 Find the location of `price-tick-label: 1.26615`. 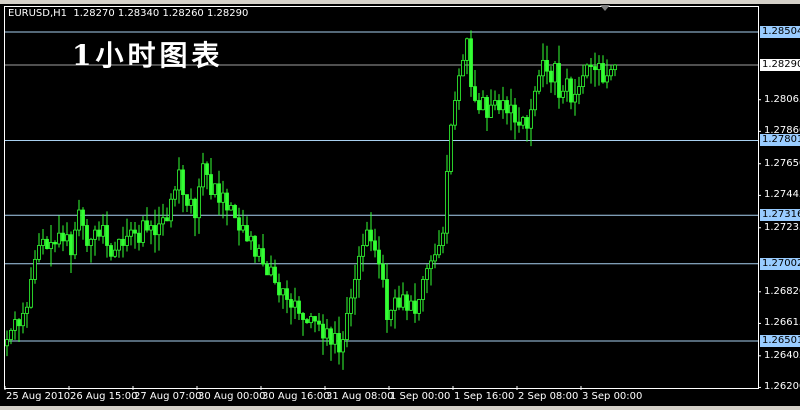

price-tick-label: 1.26615 is located at coordinates (782, 323).